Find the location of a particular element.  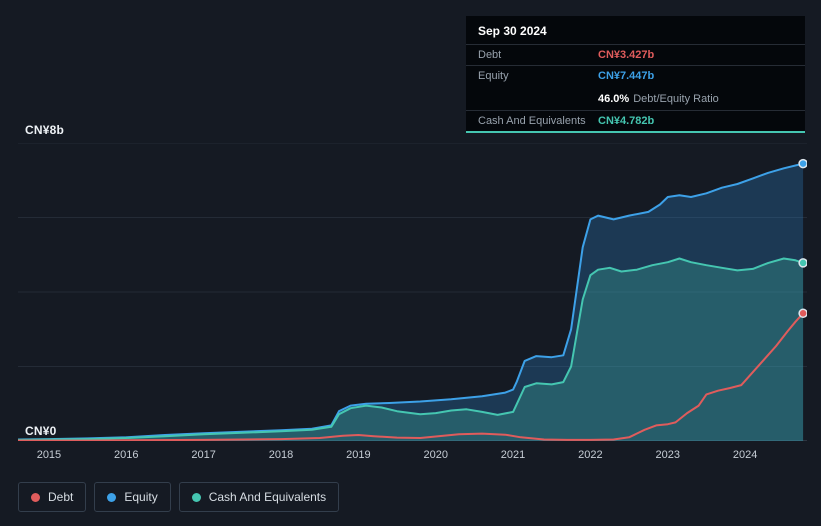

x-axis-label: 2017 is located at coordinates (203, 455).